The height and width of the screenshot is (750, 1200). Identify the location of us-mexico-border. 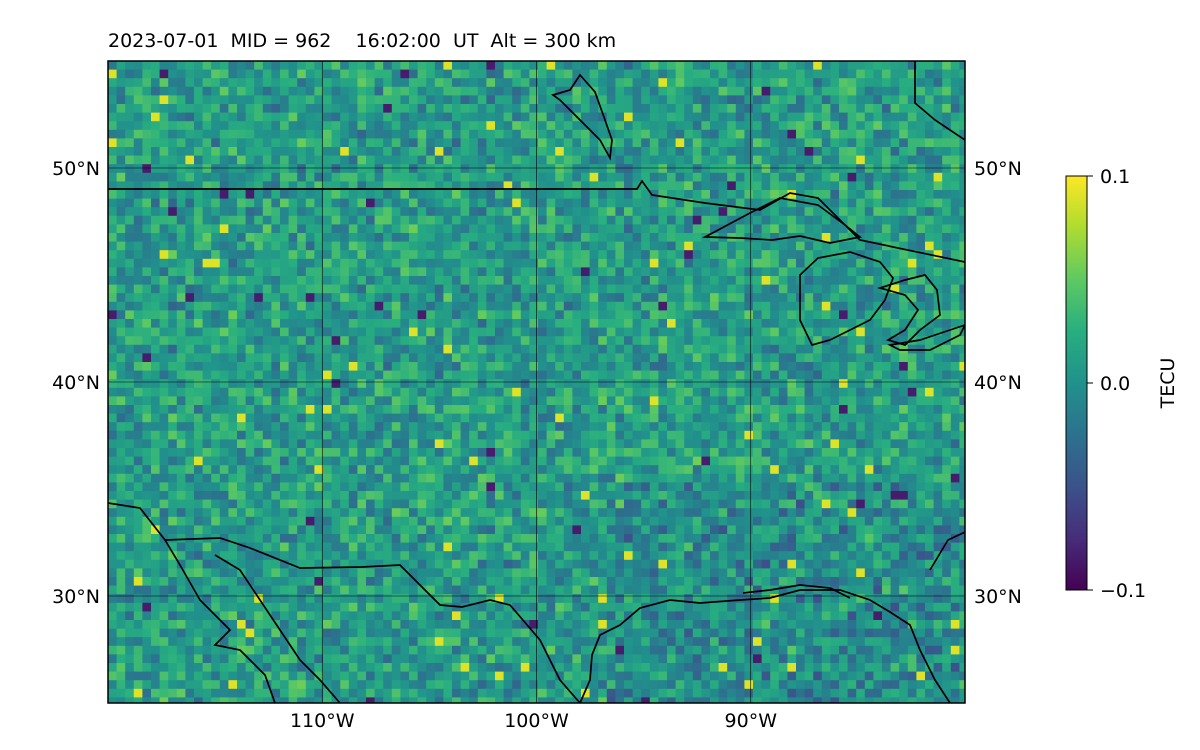
(344, 602).